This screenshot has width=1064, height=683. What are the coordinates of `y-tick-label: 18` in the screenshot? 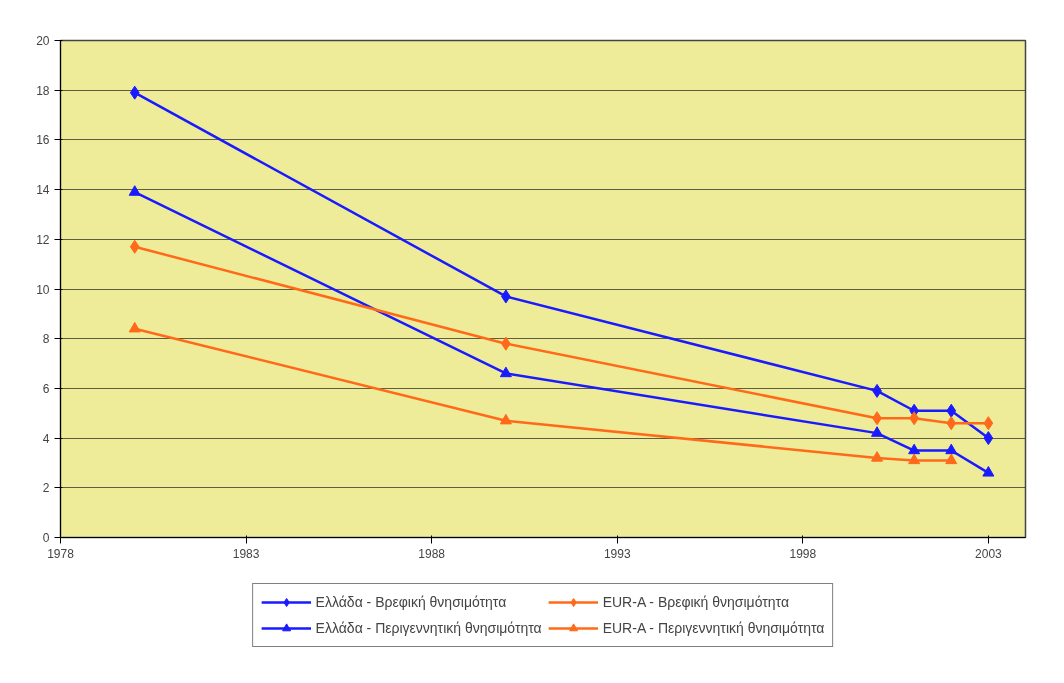 It's located at (43, 90).